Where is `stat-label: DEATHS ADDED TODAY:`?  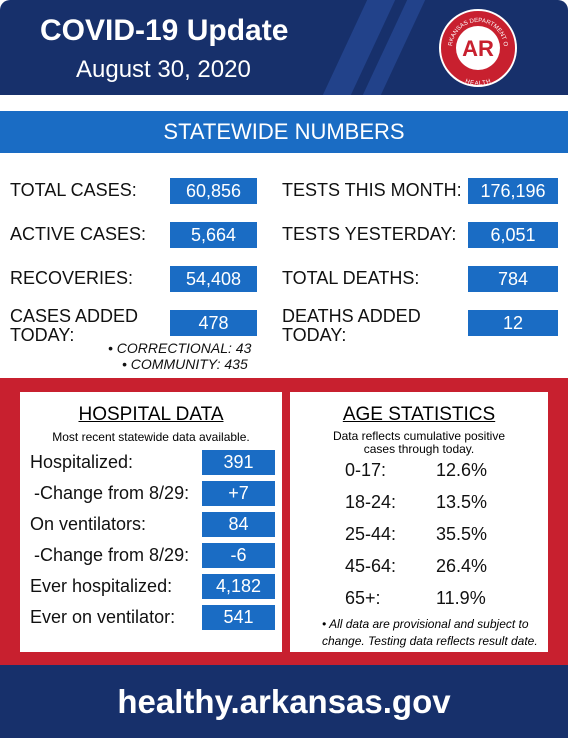
stat-label: DEATHS ADDED TODAY: is located at coordinates (351, 325).